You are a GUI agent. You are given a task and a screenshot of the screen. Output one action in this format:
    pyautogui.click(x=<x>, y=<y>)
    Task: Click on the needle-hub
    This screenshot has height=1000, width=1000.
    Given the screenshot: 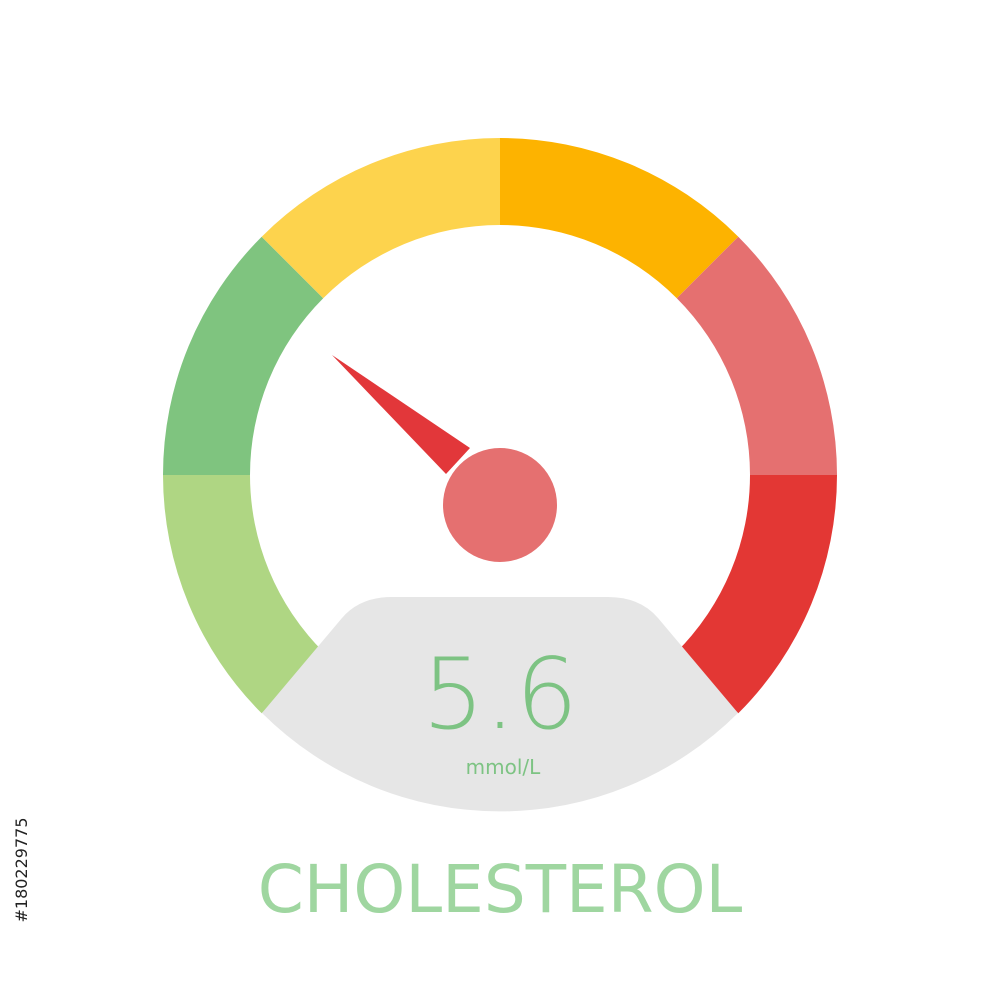 What is the action you would take?
    pyautogui.click(x=500, y=505)
    